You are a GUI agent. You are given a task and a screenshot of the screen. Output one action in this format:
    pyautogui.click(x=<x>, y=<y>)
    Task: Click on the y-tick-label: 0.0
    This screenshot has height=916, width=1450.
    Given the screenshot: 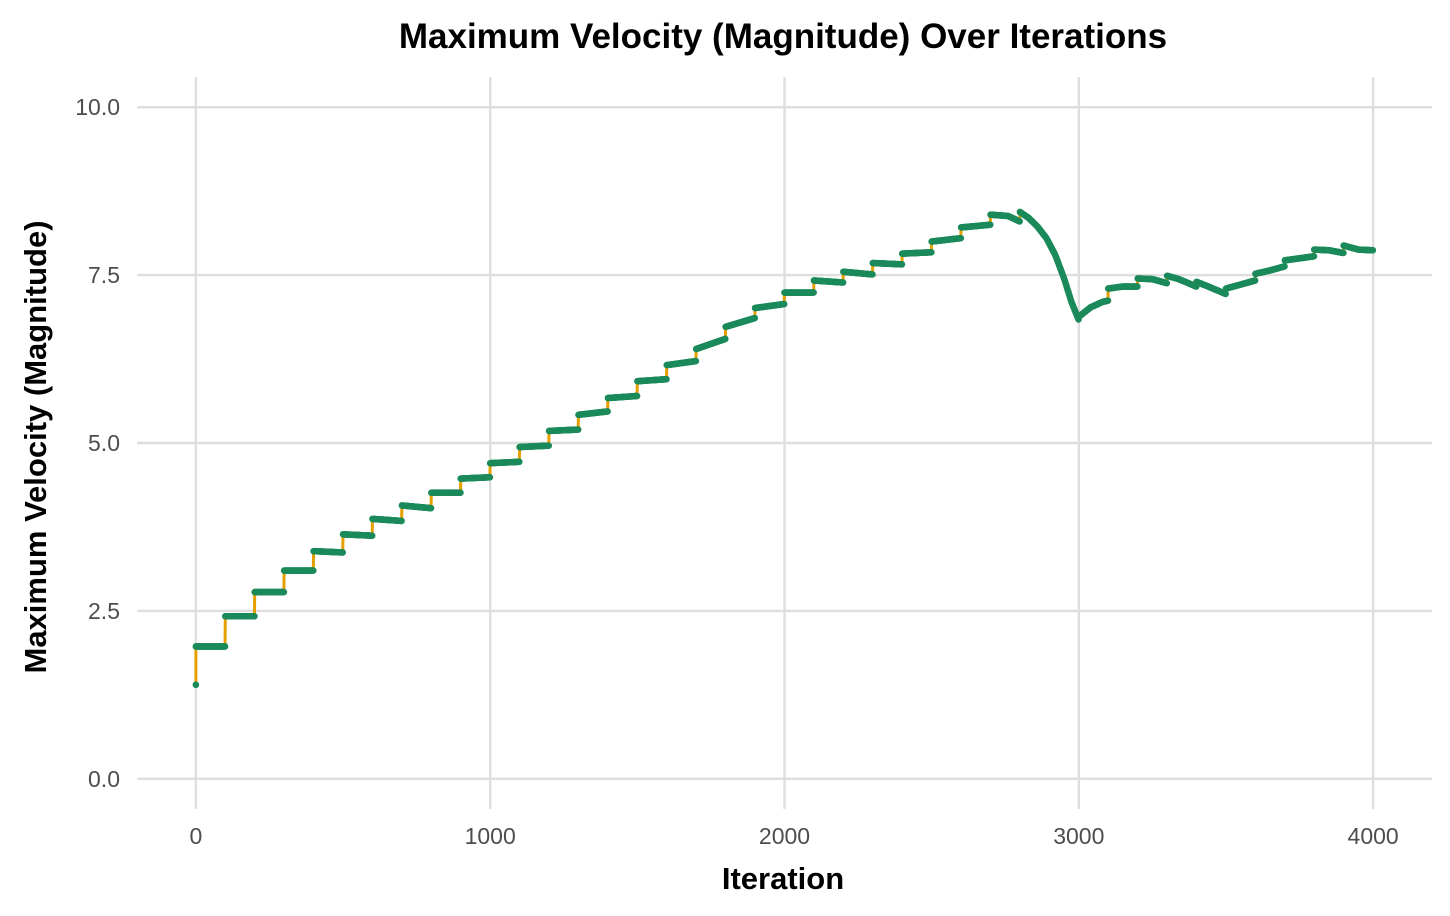 What is the action you would take?
    pyautogui.click(x=104, y=779)
    